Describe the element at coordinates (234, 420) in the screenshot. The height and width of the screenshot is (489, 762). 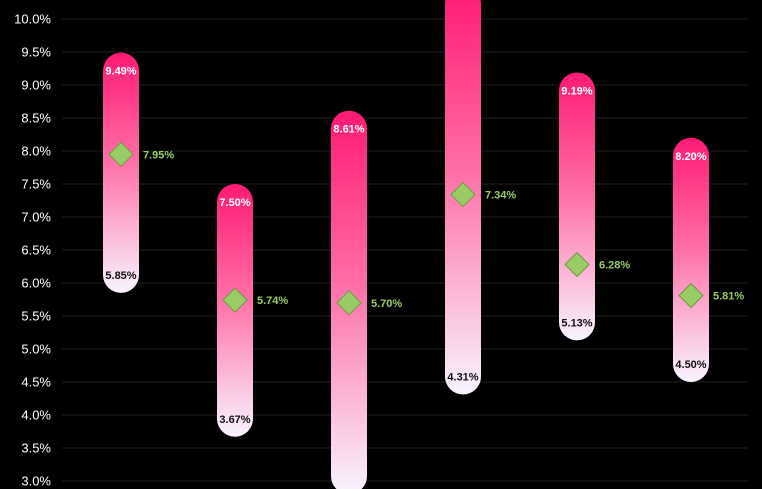
I see `low-value-label: 3.67%` at that location.